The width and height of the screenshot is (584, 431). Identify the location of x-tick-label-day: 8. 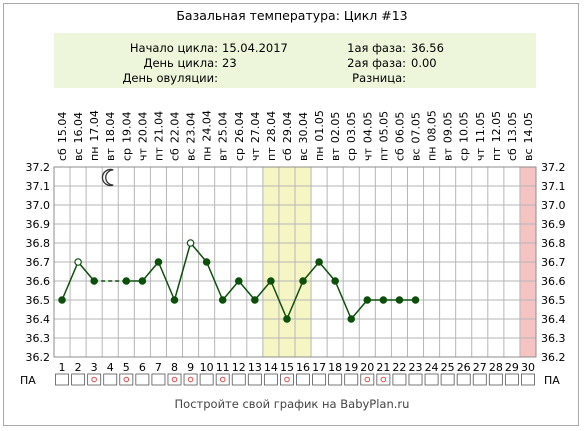
(174, 367).